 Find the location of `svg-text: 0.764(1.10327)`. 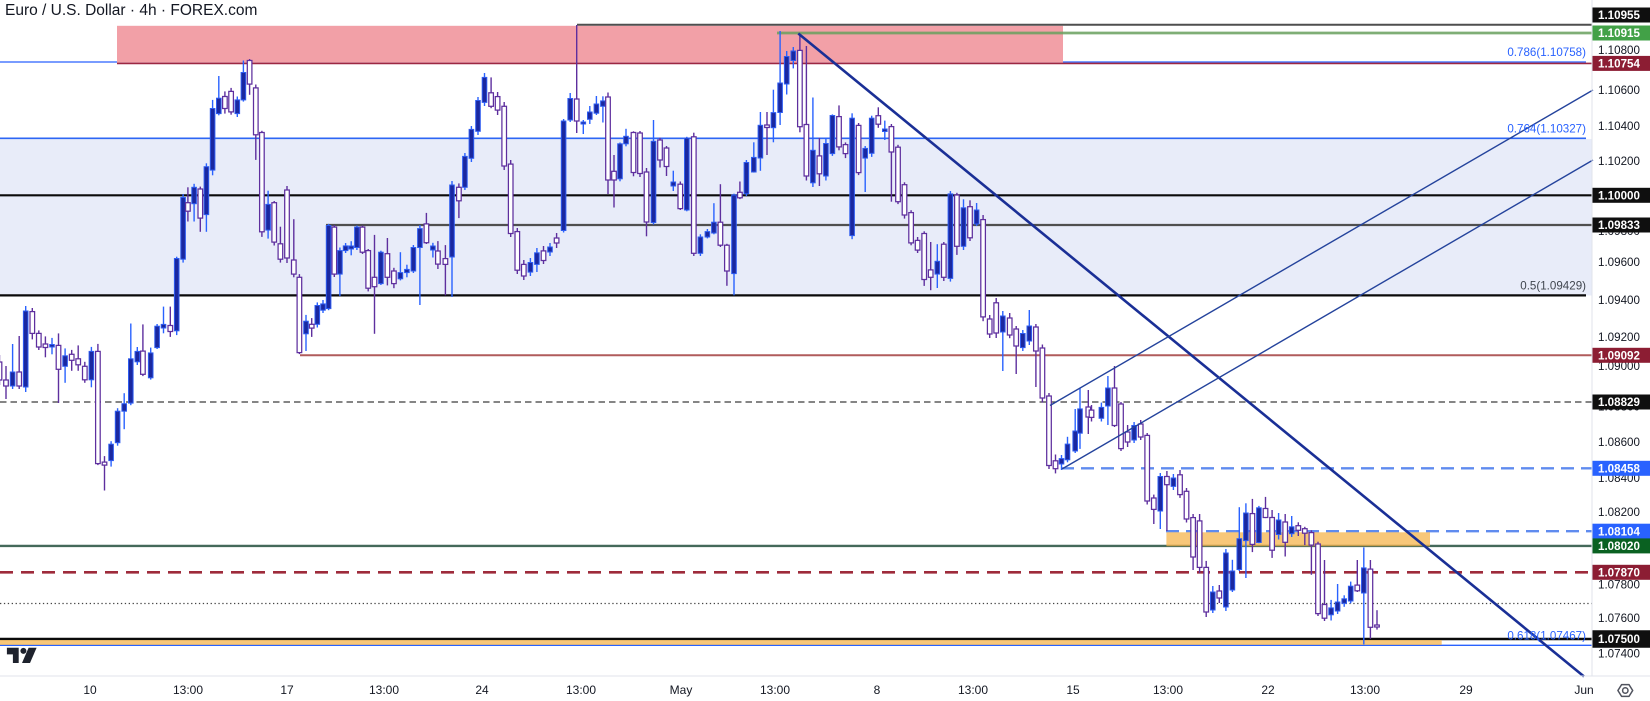

svg-text: 0.764(1.10327) is located at coordinates (1546, 128).